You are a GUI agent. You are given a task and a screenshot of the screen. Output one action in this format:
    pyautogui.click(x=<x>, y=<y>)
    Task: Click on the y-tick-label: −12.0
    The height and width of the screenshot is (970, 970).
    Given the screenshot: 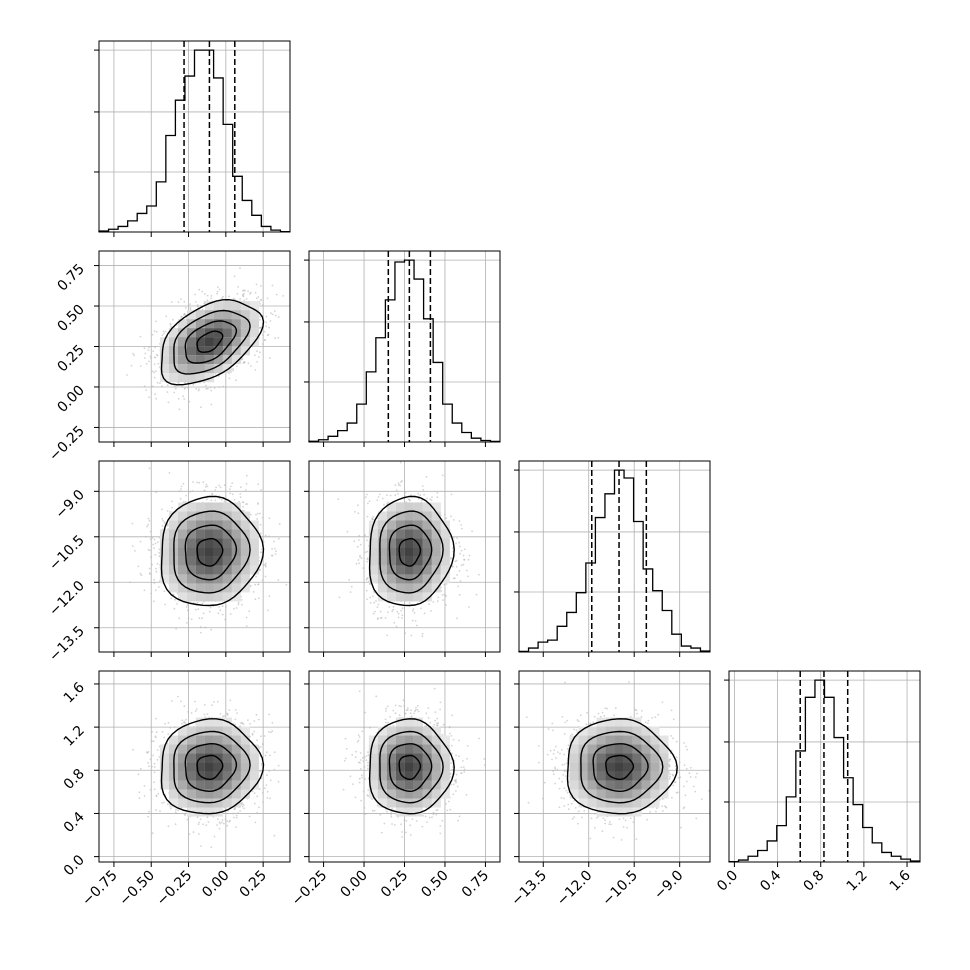 What is the action you would take?
    pyautogui.click(x=67, y=599)
    